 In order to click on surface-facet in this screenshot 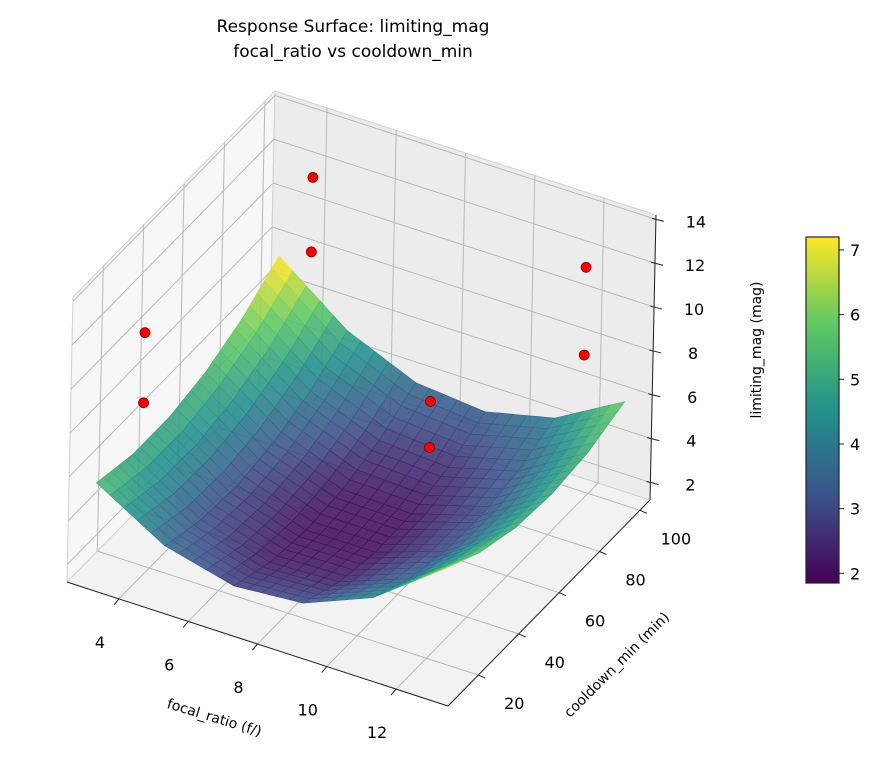, I will do `click(440, 570)`.